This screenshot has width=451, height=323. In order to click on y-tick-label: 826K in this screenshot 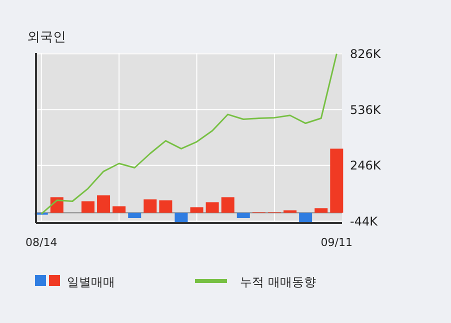, I will do `click(366, 53)`.